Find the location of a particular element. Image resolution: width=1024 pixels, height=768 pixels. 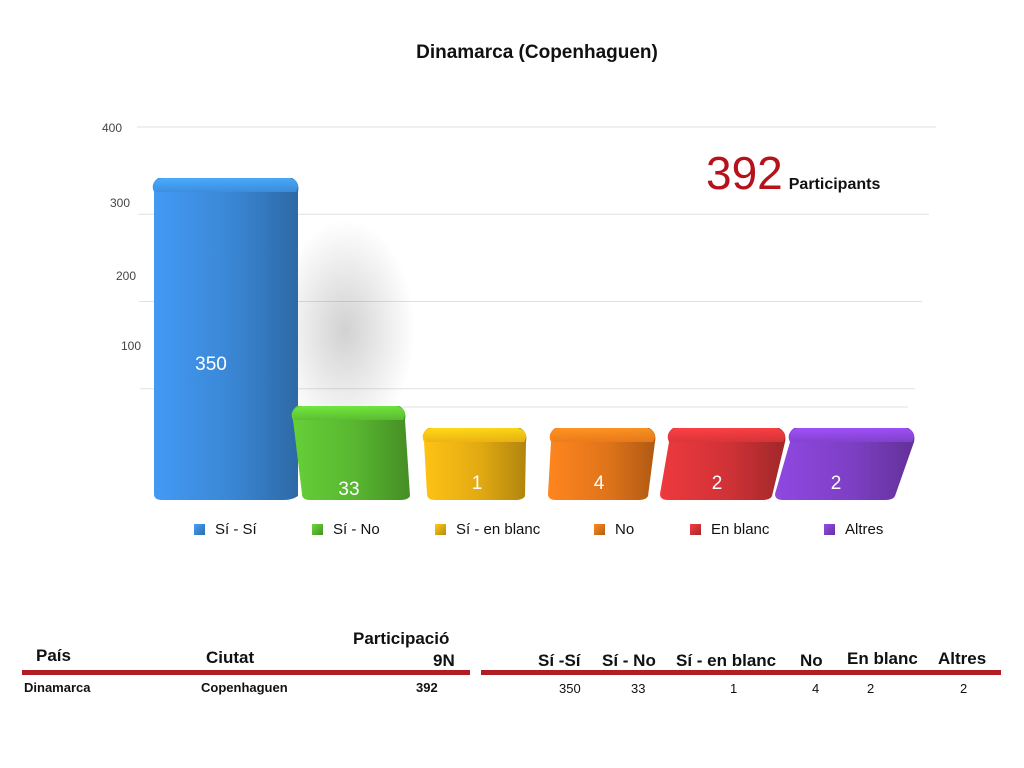

cell-pais: Dinamarca is located at coordinates (57, 687).